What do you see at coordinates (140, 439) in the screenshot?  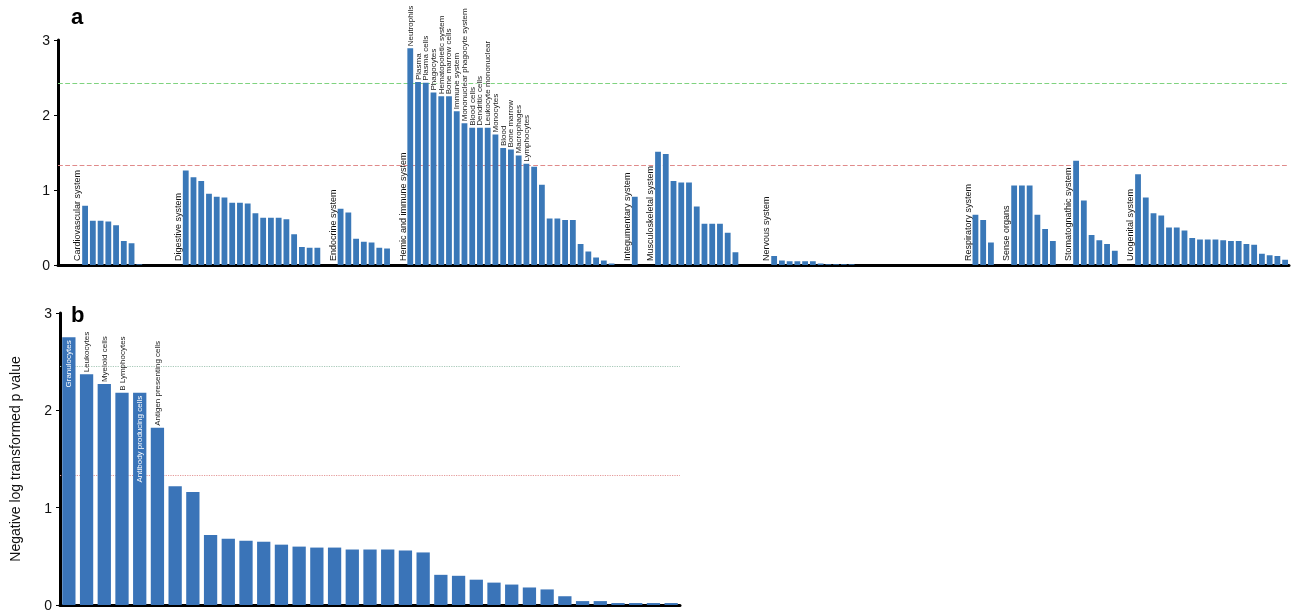 I see `data-label: Antibody producing cells` at bounding box center [140, 439].